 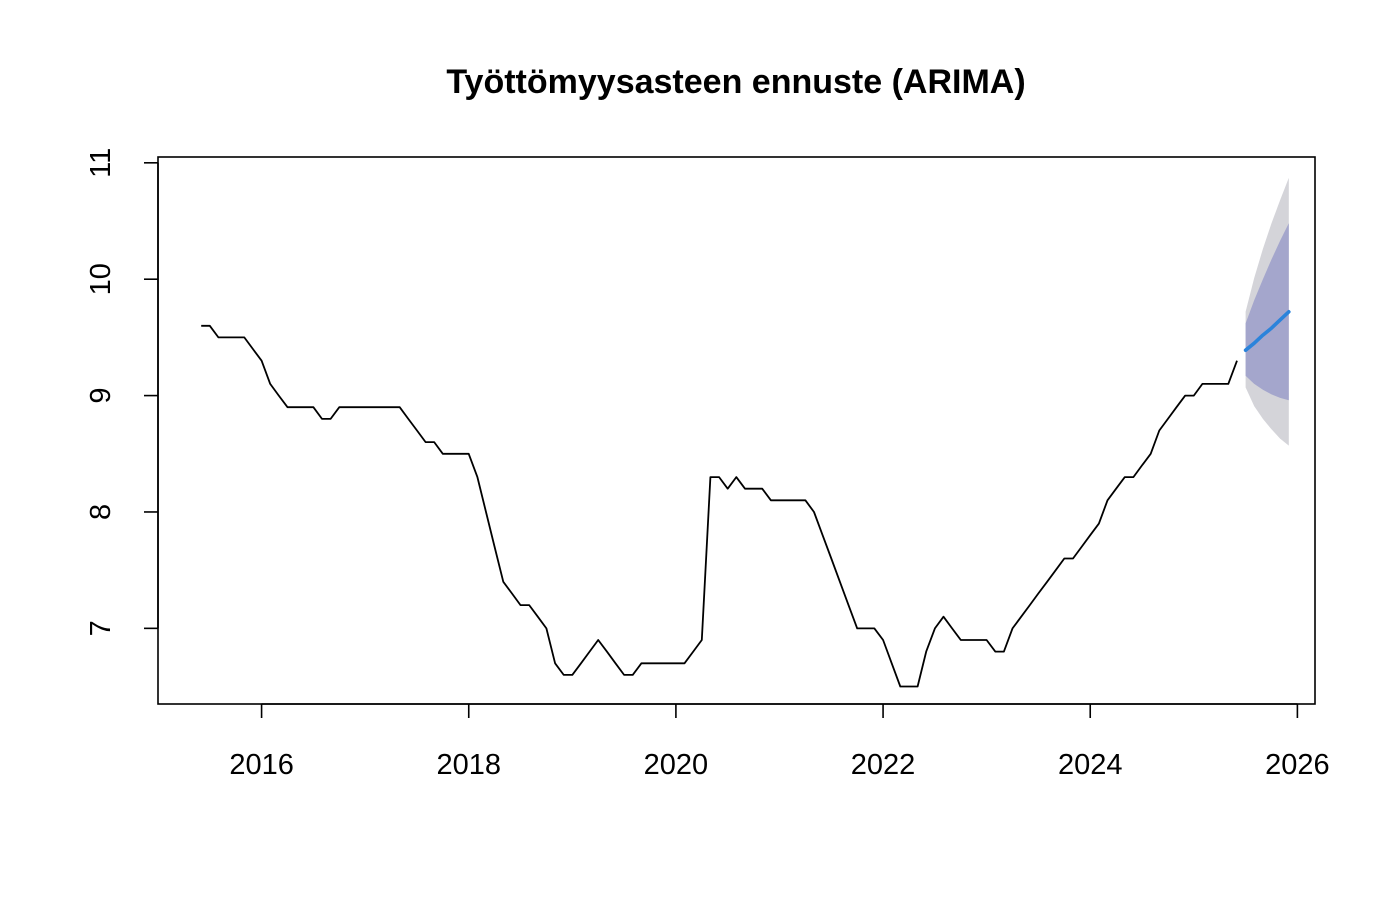 What do you see at coordinates (468, 765) in the screenshot?
I see `x-tick-label: 2018` at bounding box center [468, 765].